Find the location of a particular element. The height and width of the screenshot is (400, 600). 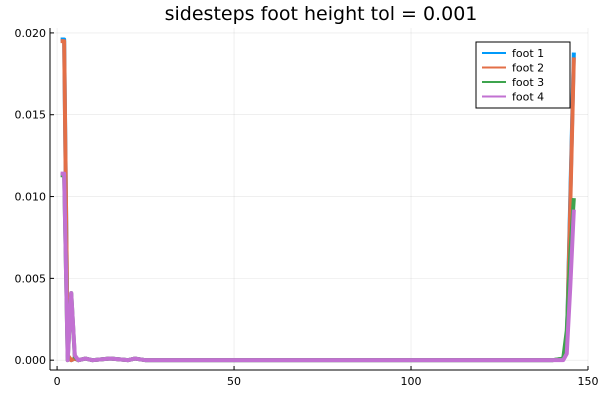

legend-label-4: foot 4 is located at coordinates (528, 97).